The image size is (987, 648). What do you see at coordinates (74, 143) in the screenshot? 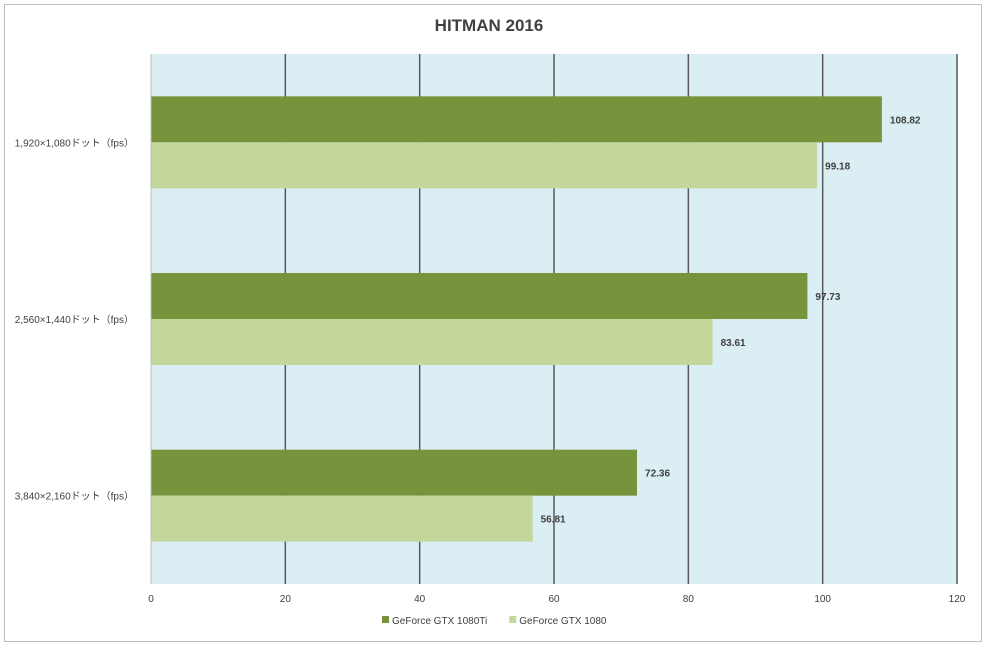
I see `category-label: 1,920×1,080ドット（fps）` at bounding box center [74, 143].